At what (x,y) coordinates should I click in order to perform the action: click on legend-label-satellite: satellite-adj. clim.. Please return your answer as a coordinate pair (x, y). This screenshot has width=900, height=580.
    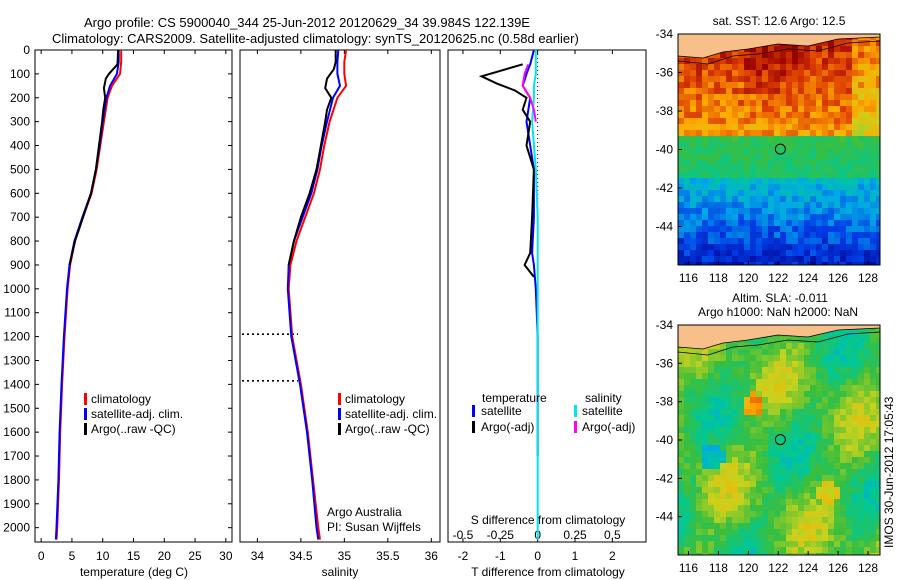
    Looking at the image, I should click on (137, 414).